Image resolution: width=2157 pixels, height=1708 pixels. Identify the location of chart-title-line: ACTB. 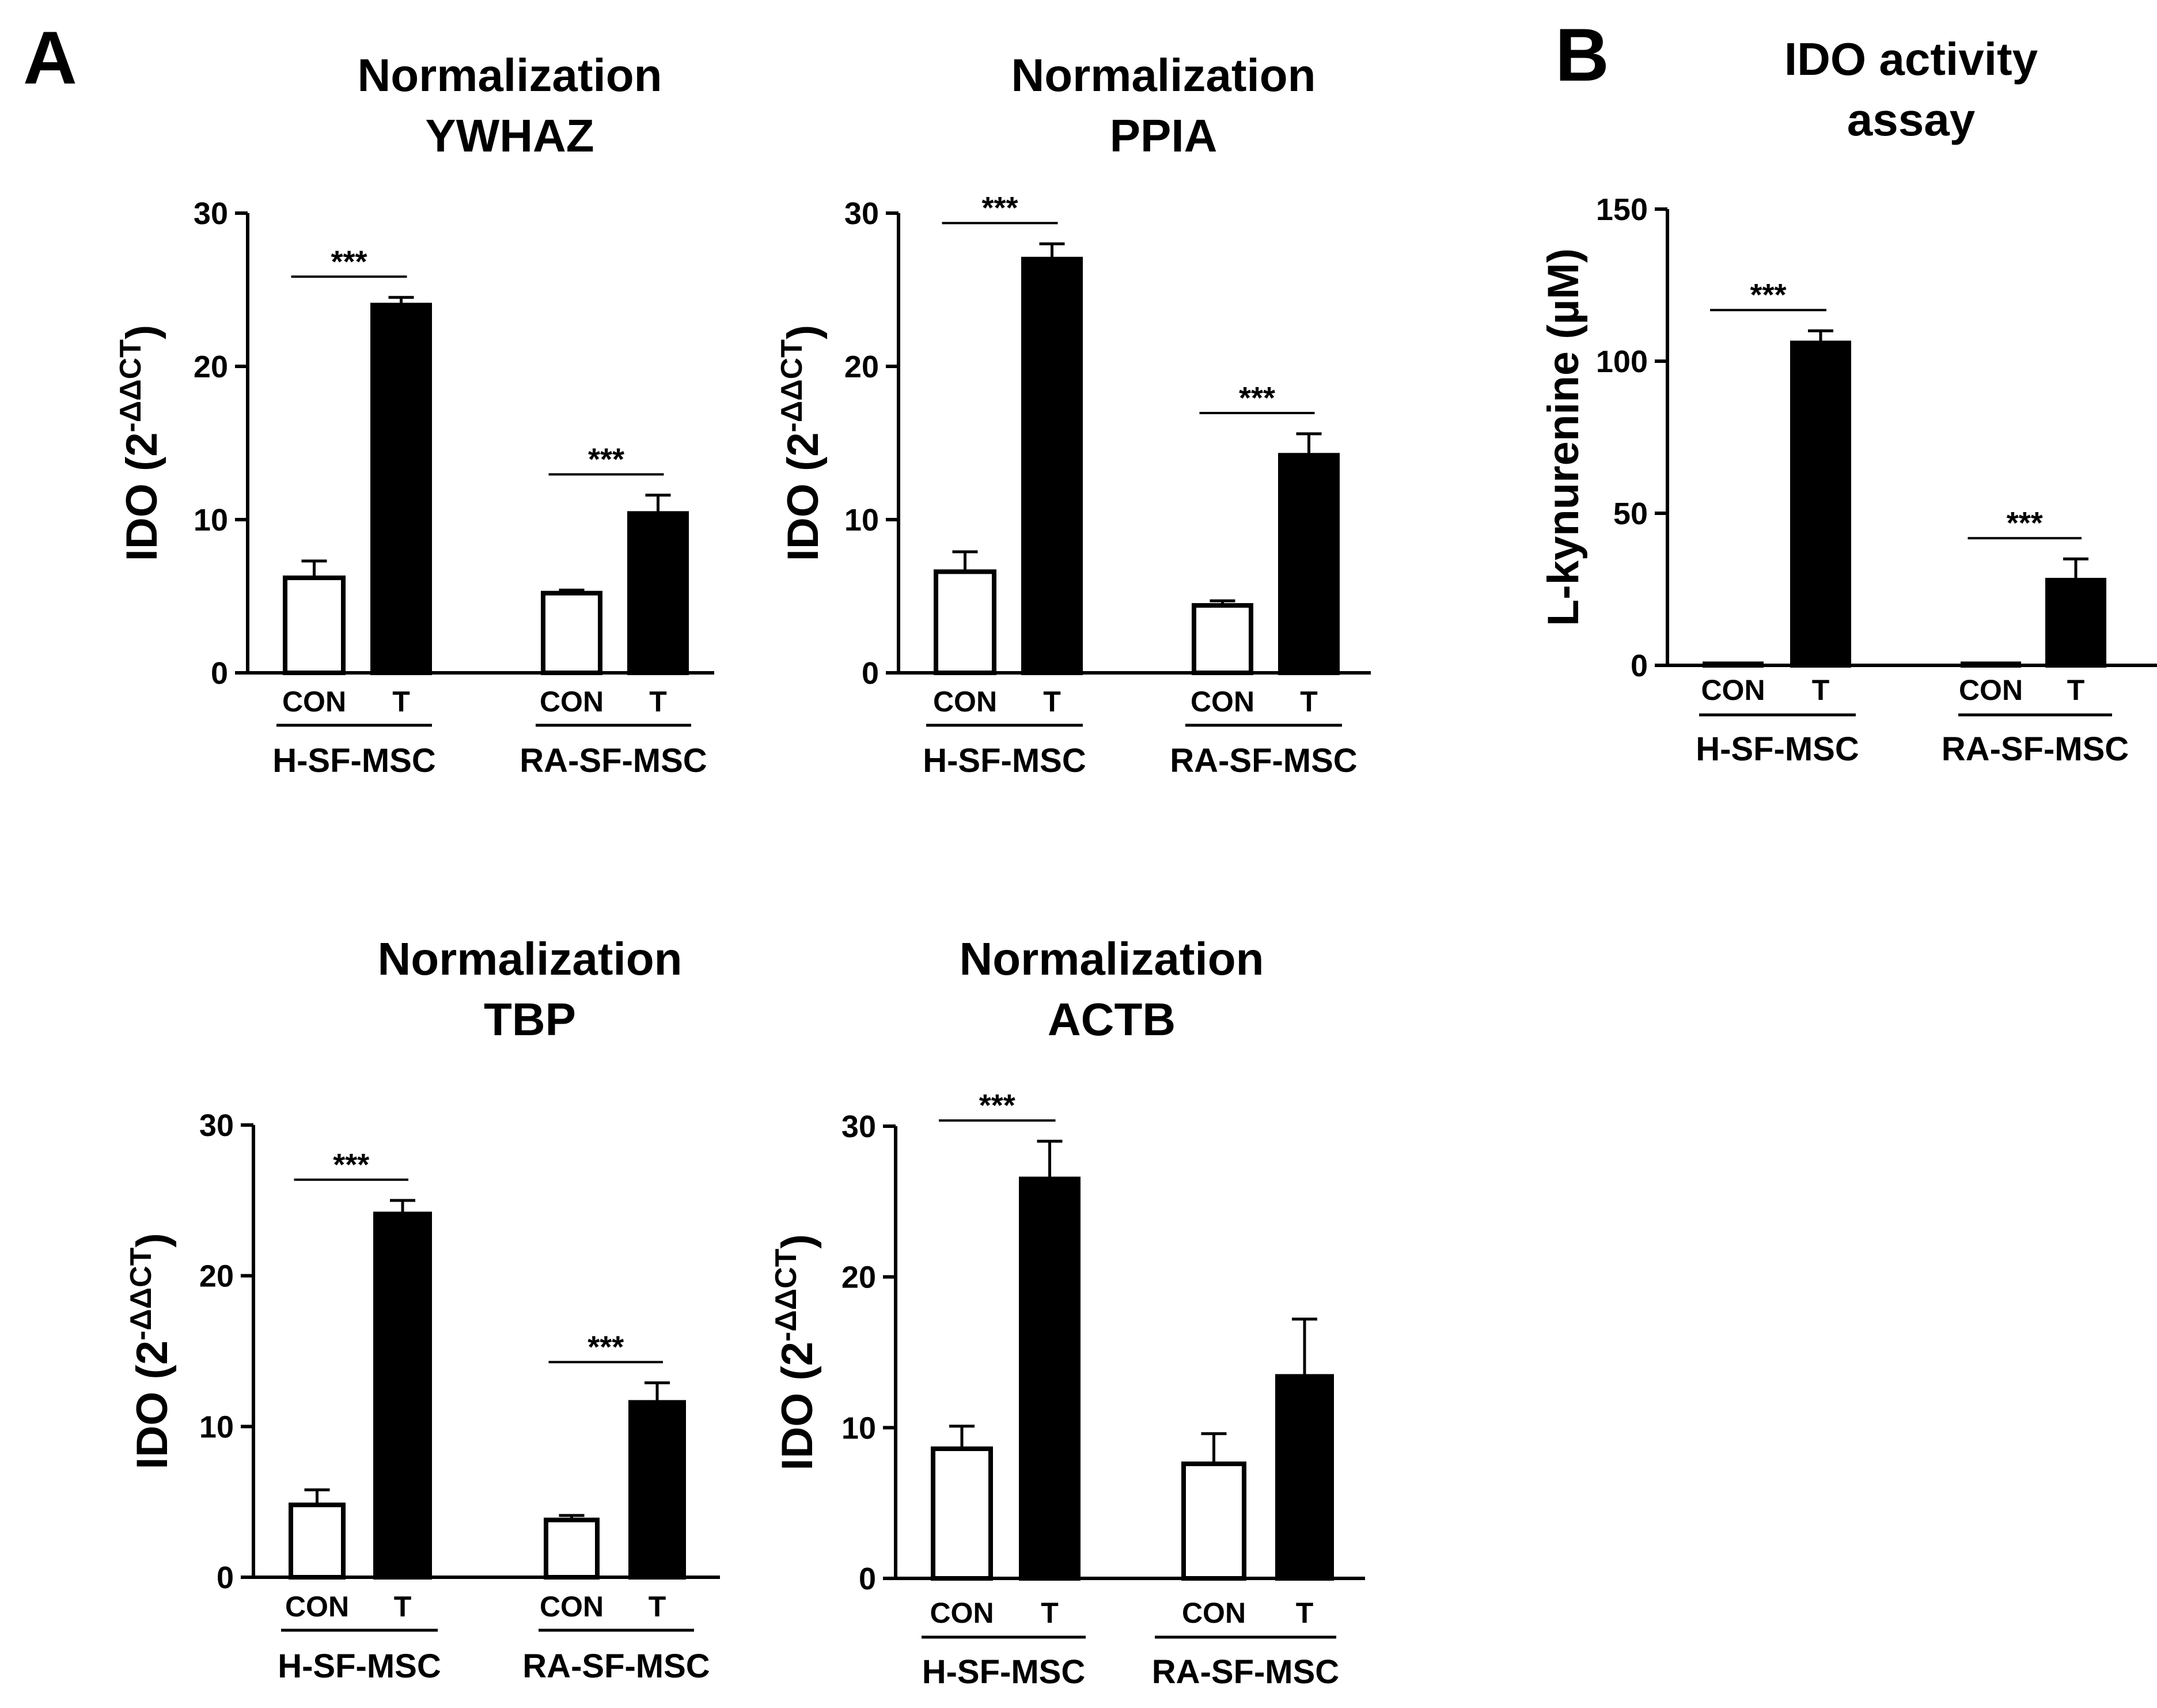
(1112, 1019).